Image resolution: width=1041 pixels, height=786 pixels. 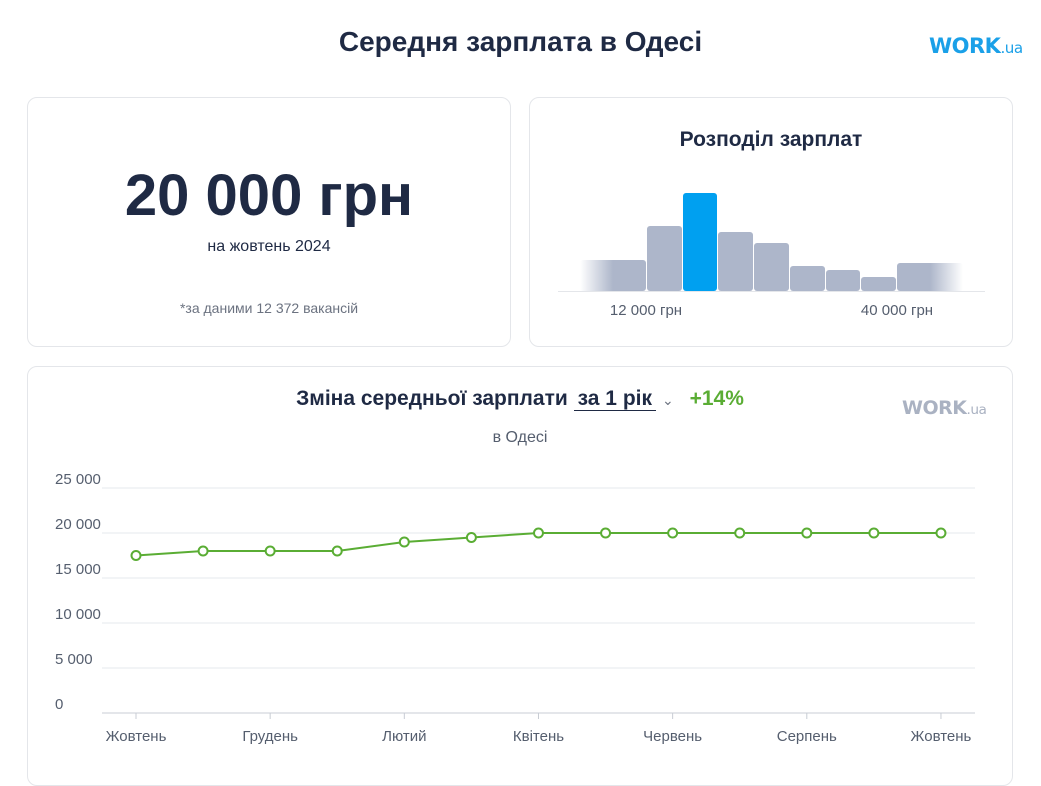 What do you see at coordinates (269, 195) in the screenshot?
I see `average-salary-value: 20 000 грн` at bounding box center [269, 195].